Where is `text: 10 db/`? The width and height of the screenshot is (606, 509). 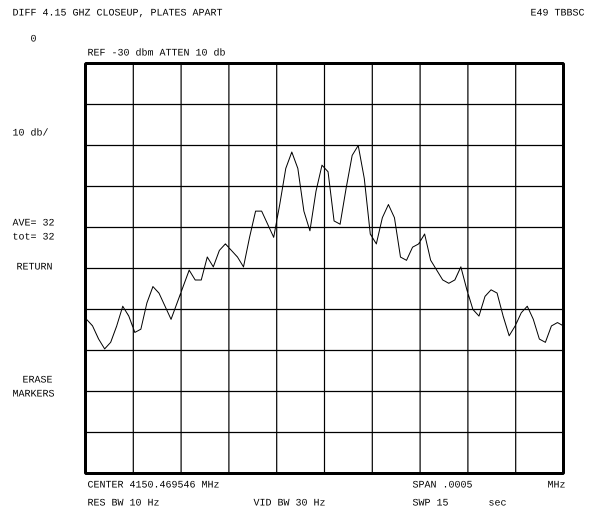
text: 10 db/ is located at coordinates (30, 134).